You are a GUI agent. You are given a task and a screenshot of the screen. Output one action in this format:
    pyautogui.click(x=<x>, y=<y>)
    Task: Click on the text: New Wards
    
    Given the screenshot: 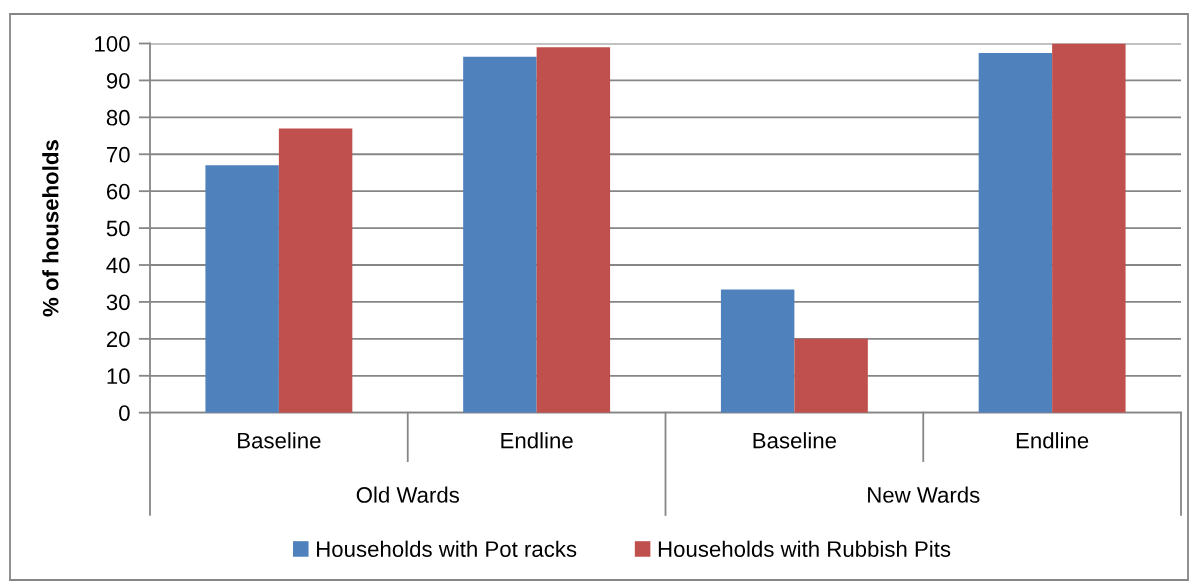 What is the action you would take?
    pyautogui.click(x=924, y=494)
    